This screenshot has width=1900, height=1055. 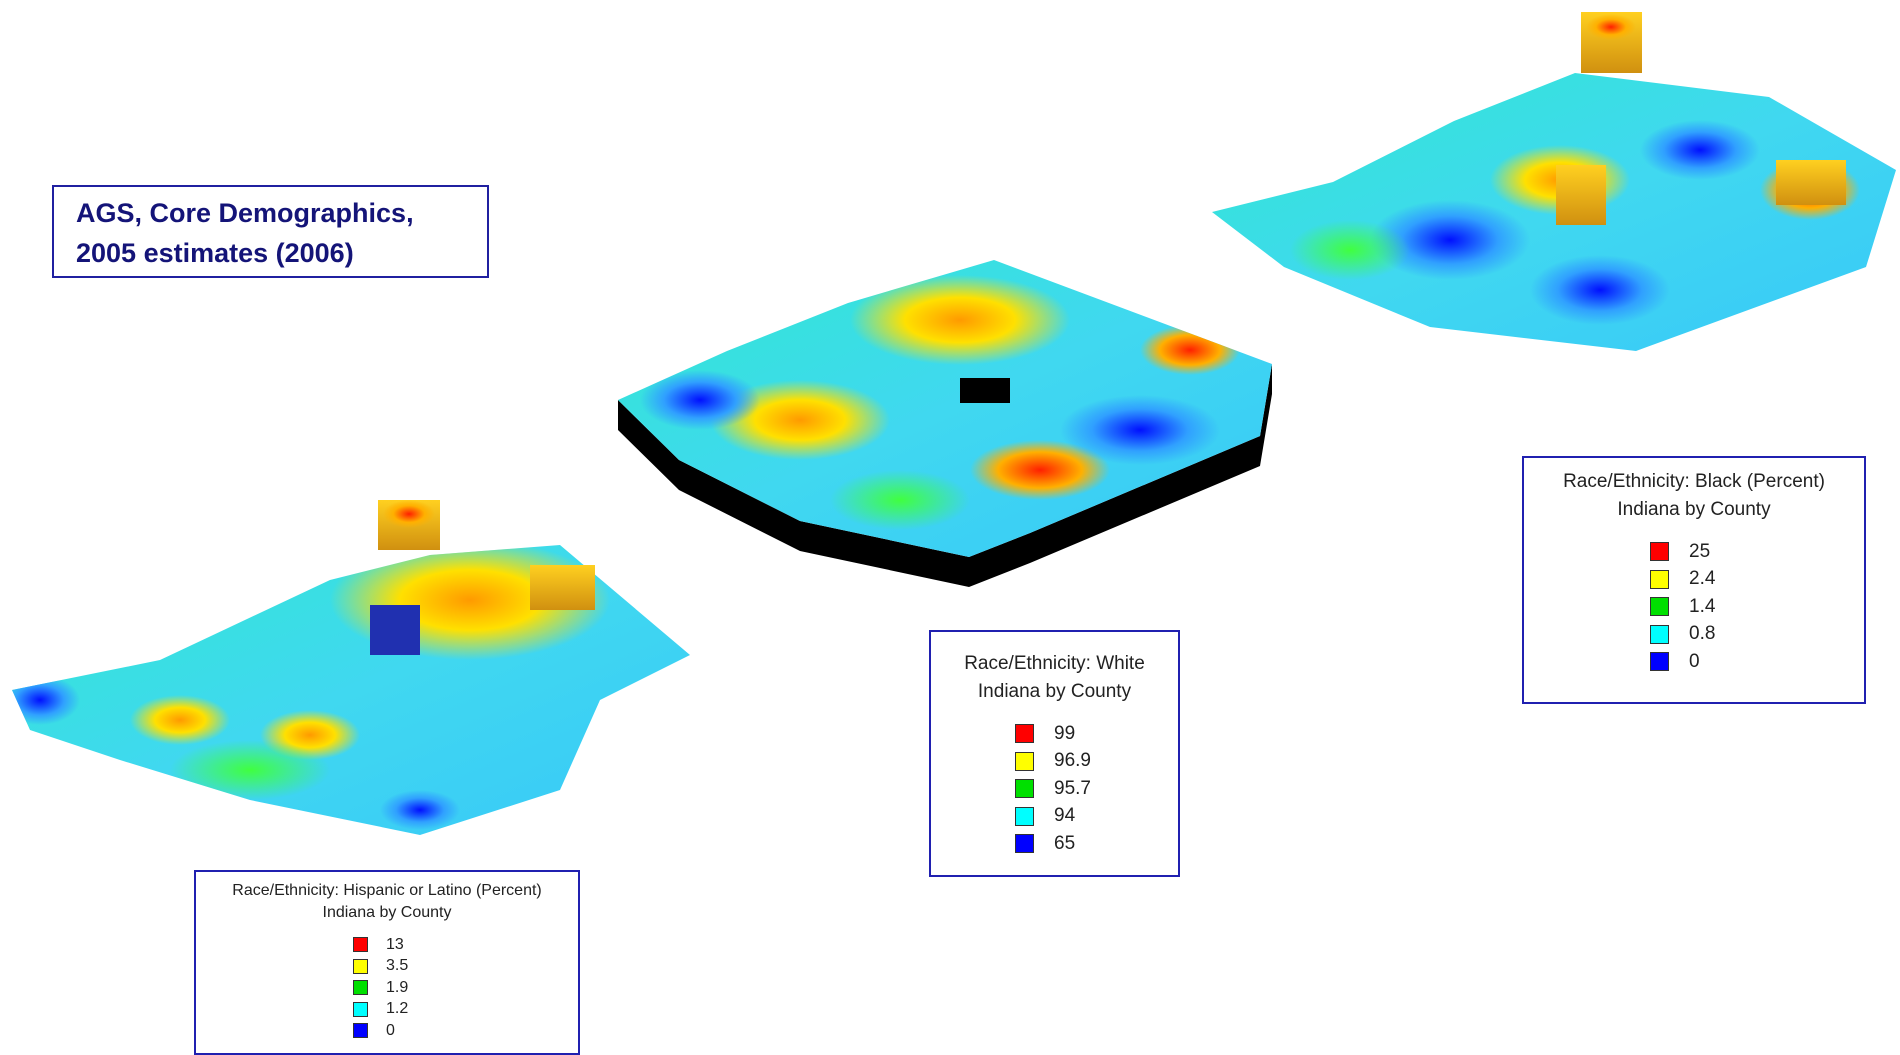 I want to click on black-map, so click(x=1554, y=181).